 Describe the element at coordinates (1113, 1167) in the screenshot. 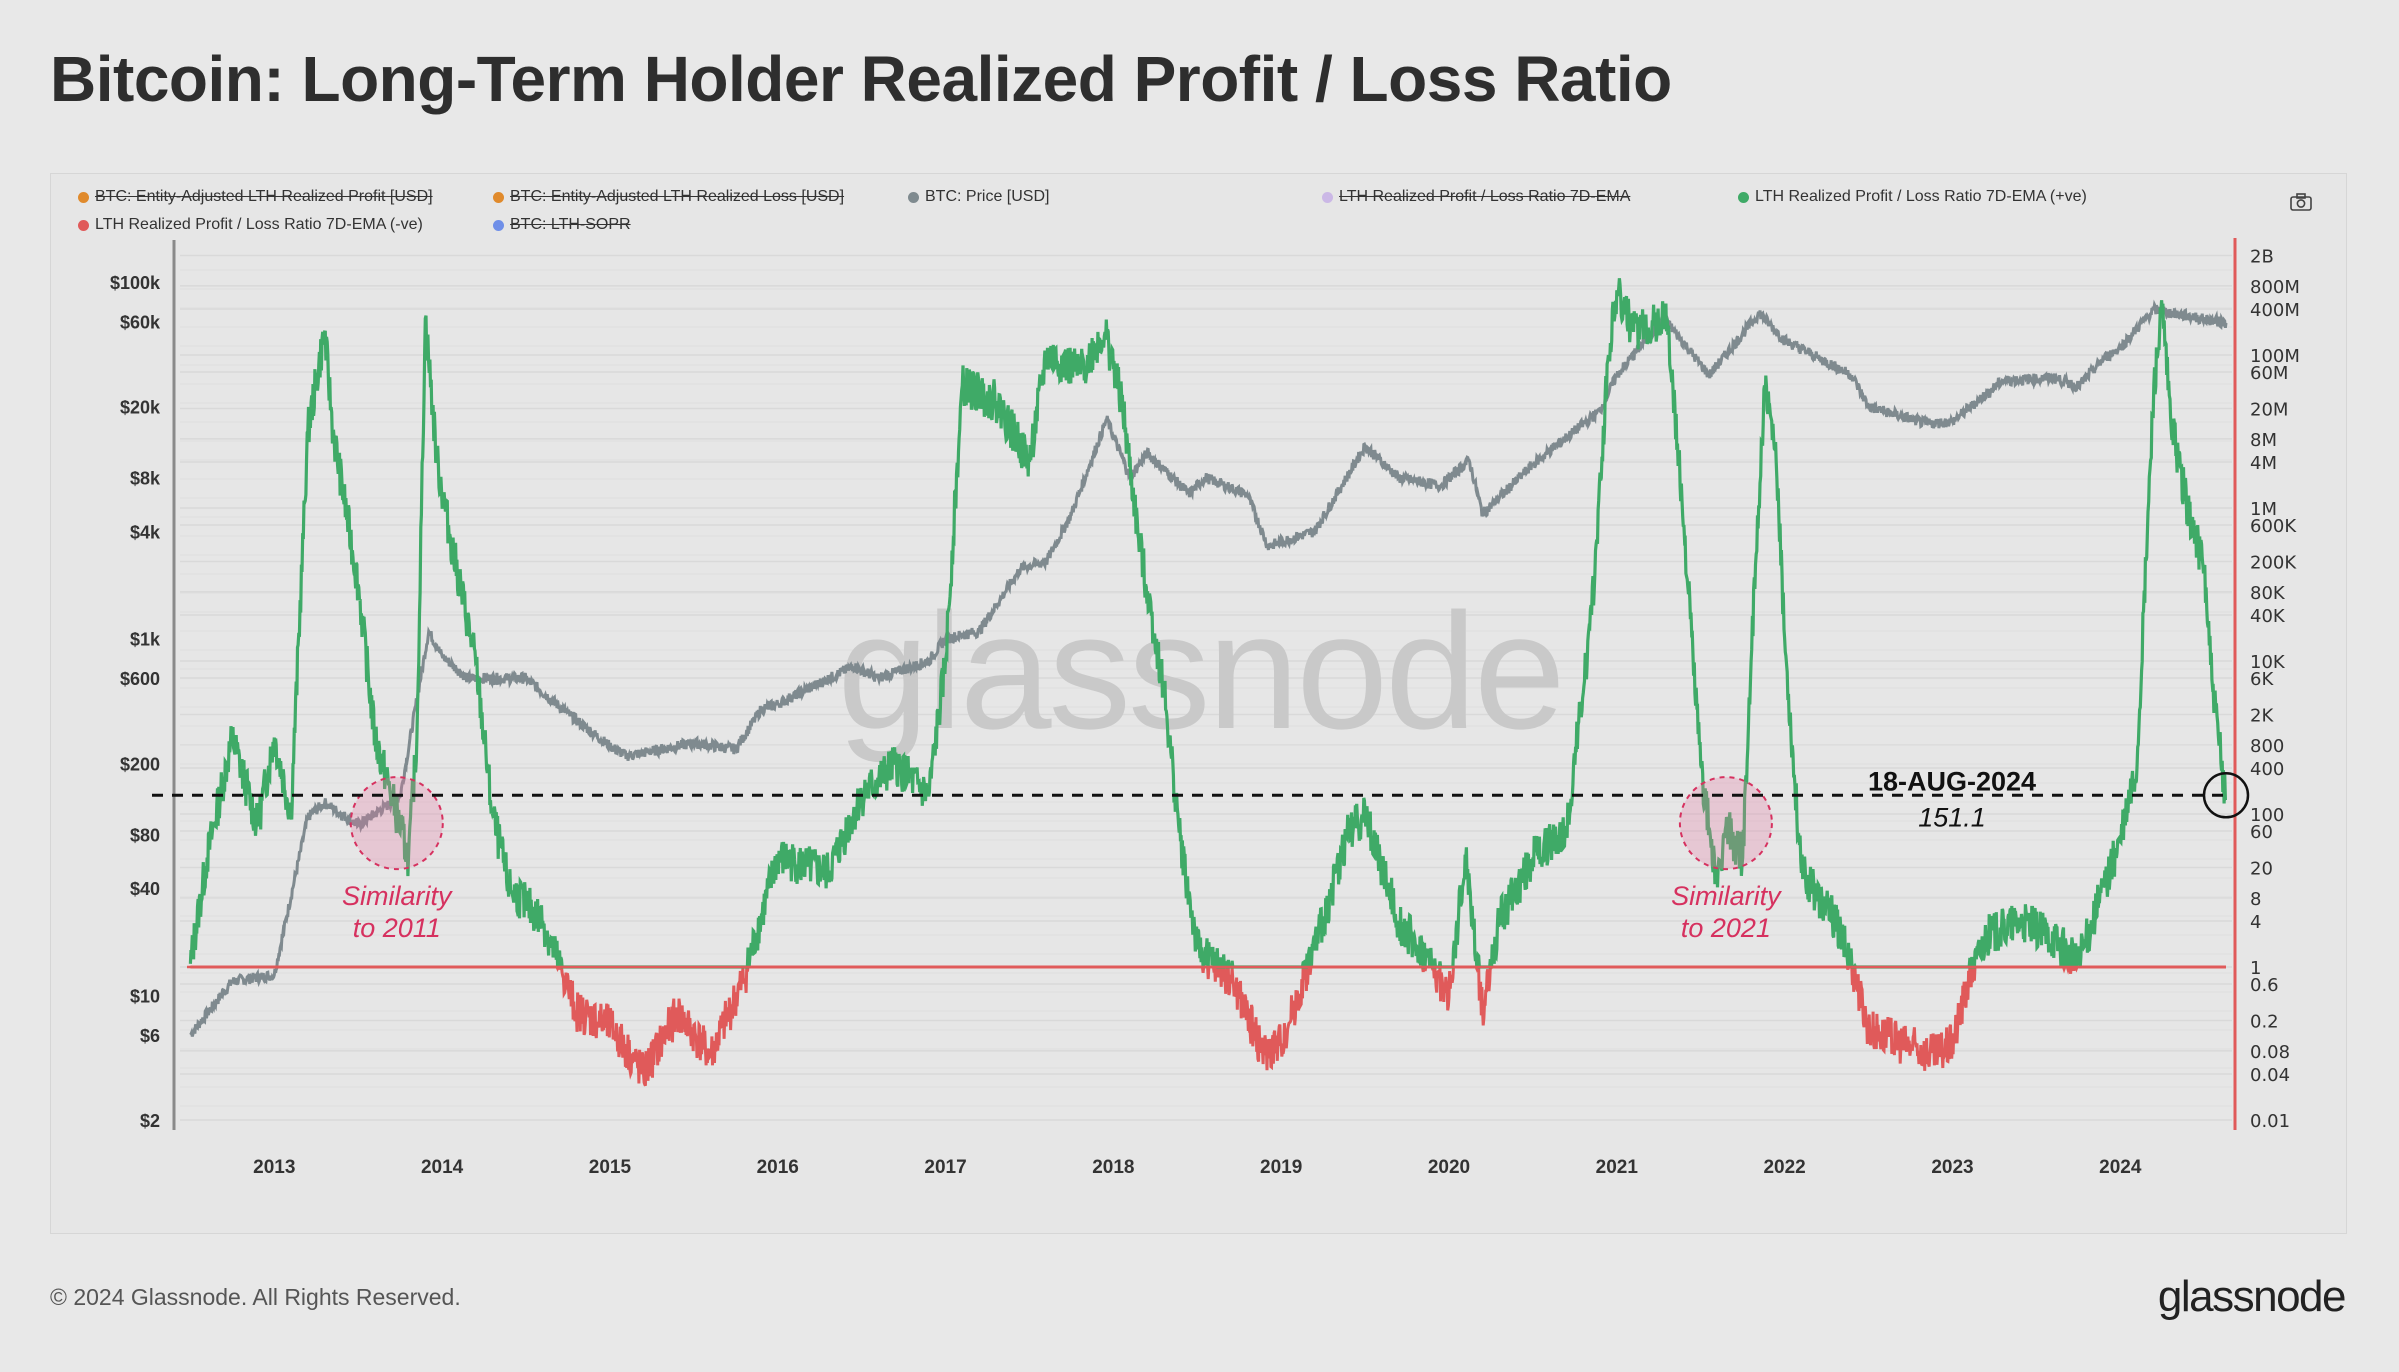

I see `x-tick-label: 2018` at that location.